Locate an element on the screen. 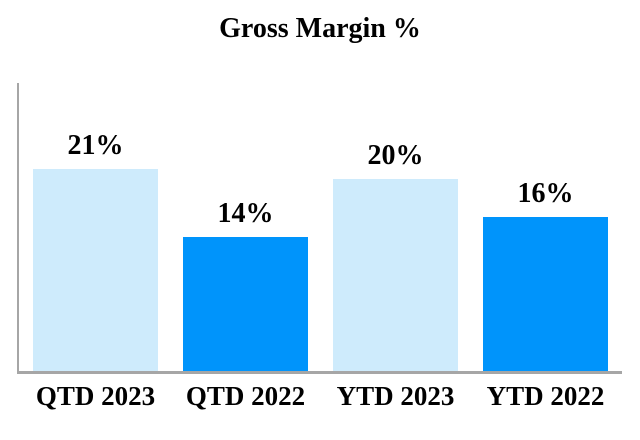  bar-value-label: 14% is located at coordinates (245, 213).